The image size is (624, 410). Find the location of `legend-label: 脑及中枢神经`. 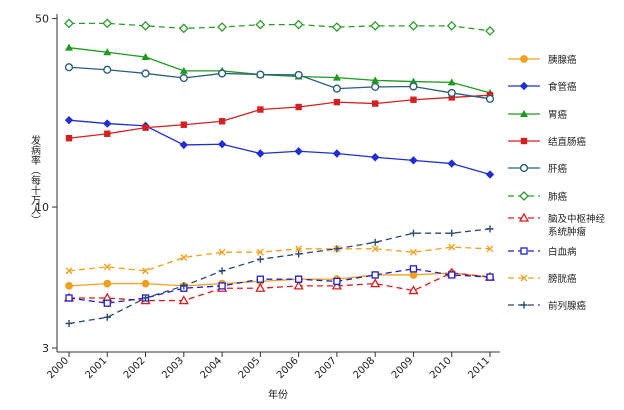

legend-label: 脑及中枢神经 is located at coordinates (577, 219).